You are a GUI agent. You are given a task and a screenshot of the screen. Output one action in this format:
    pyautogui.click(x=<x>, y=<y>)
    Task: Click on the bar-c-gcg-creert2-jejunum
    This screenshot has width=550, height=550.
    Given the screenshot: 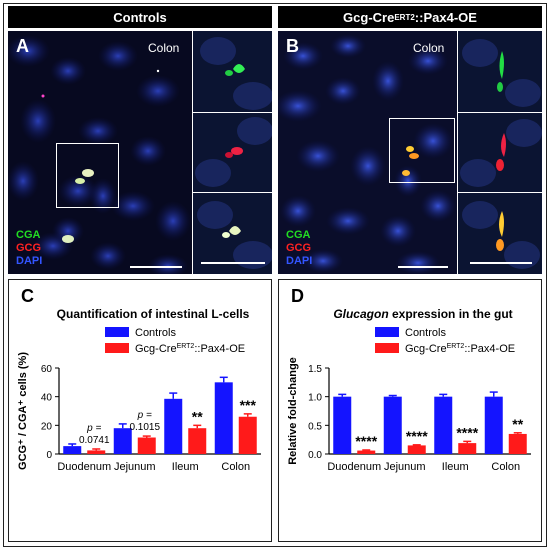 What is the action you would take?
    pyautogui.click(x=146, y=445)
    